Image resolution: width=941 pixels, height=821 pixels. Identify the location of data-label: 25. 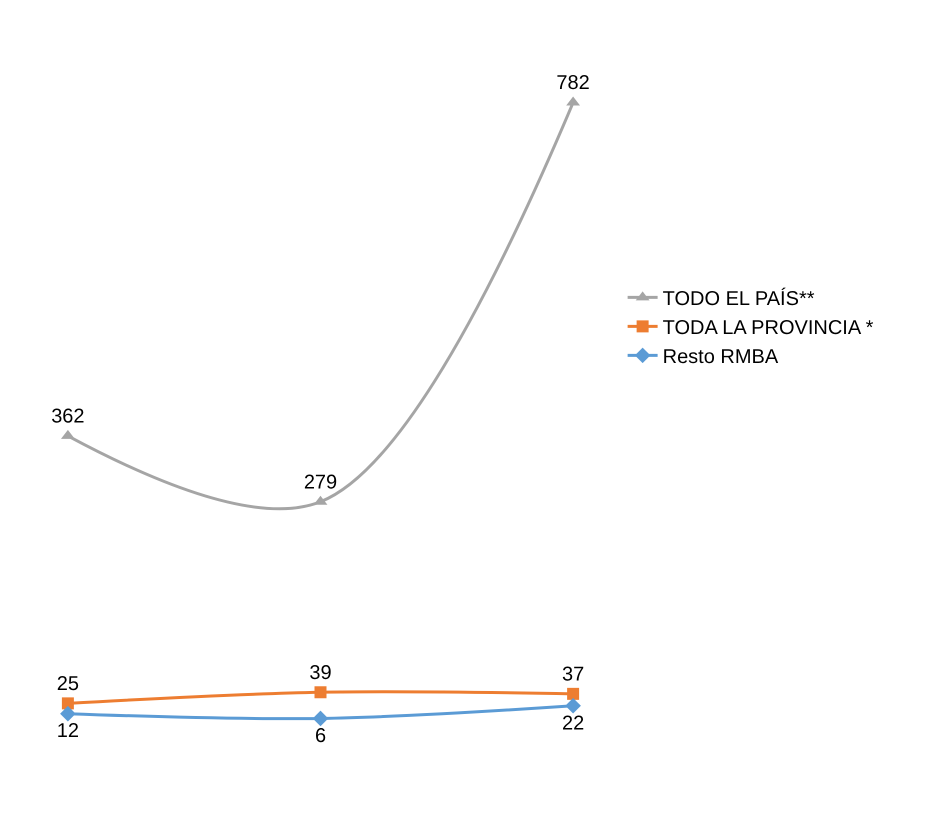
(68, 683).